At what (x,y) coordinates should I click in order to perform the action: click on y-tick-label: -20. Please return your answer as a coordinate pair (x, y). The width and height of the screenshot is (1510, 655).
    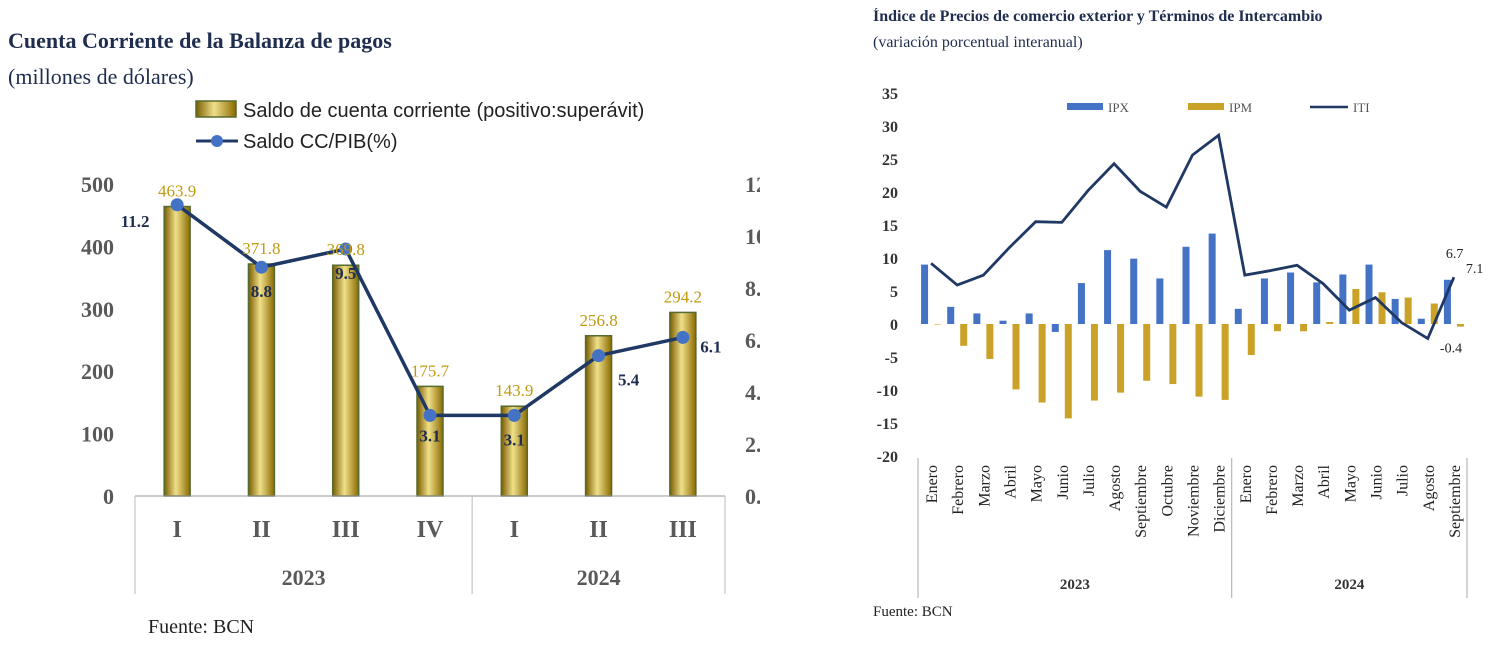
    Looking at the image, I should click on (887, 457).